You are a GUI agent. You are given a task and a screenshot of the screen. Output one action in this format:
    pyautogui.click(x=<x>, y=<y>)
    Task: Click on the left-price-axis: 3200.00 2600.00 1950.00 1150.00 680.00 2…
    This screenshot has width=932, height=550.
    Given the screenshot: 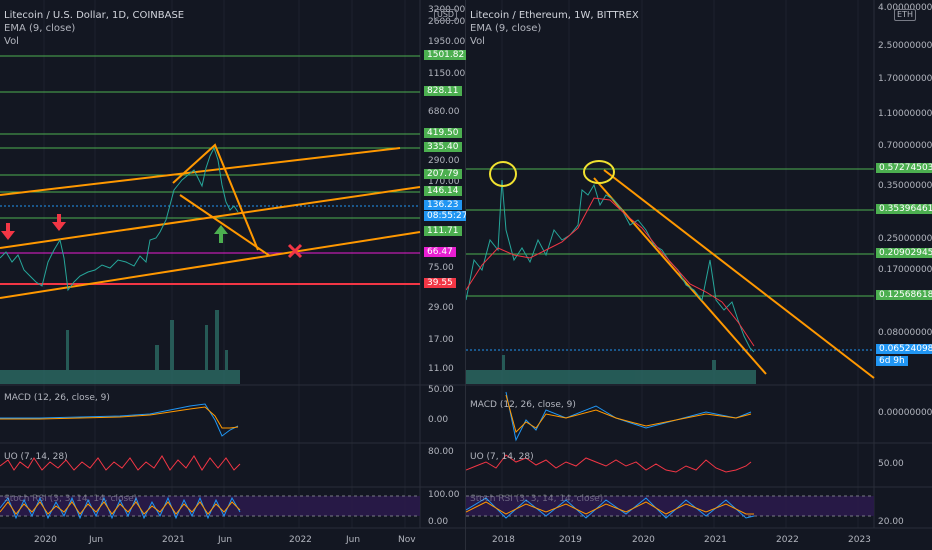 What is the action you would take?
    pyautogui.click(x=446, y=266)
    